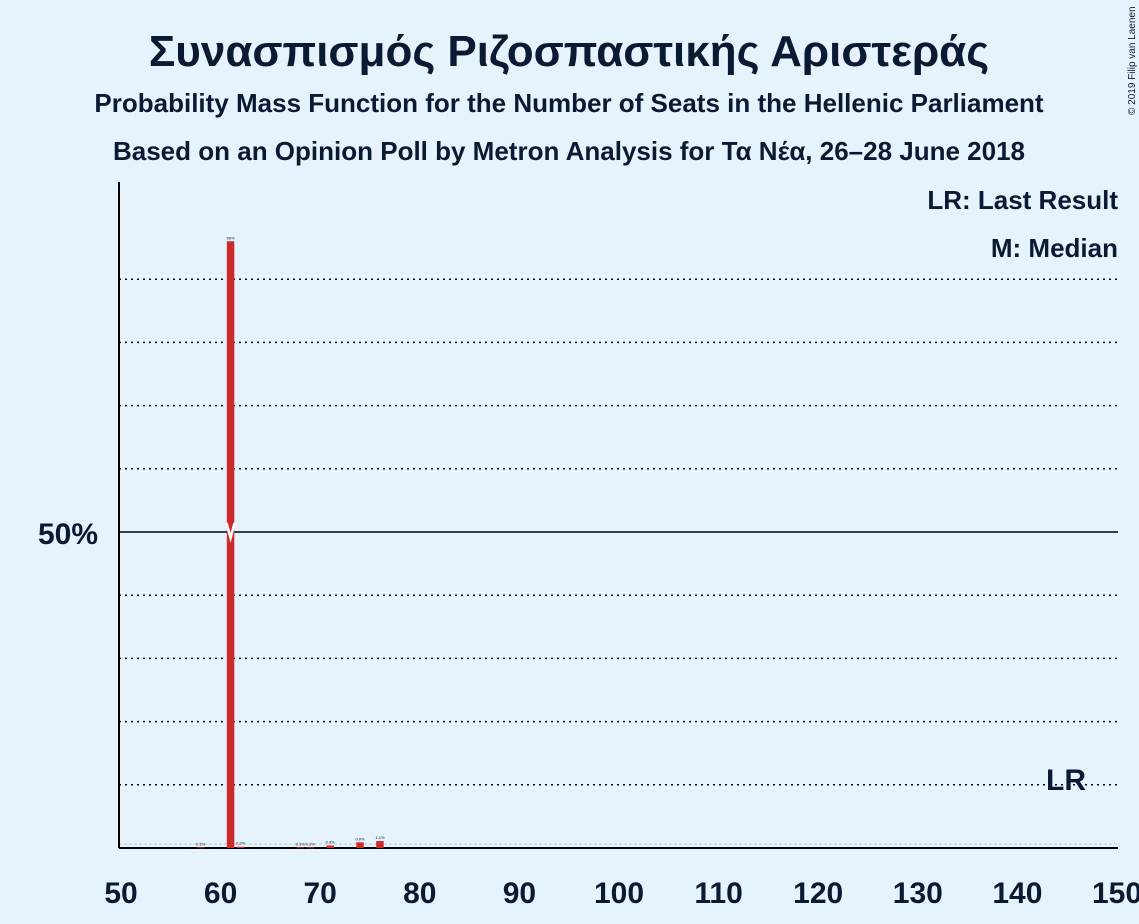 The height and width of the screenshot is (924, 1139). I want to click on x-tick-90: 90, so click(519, 893).